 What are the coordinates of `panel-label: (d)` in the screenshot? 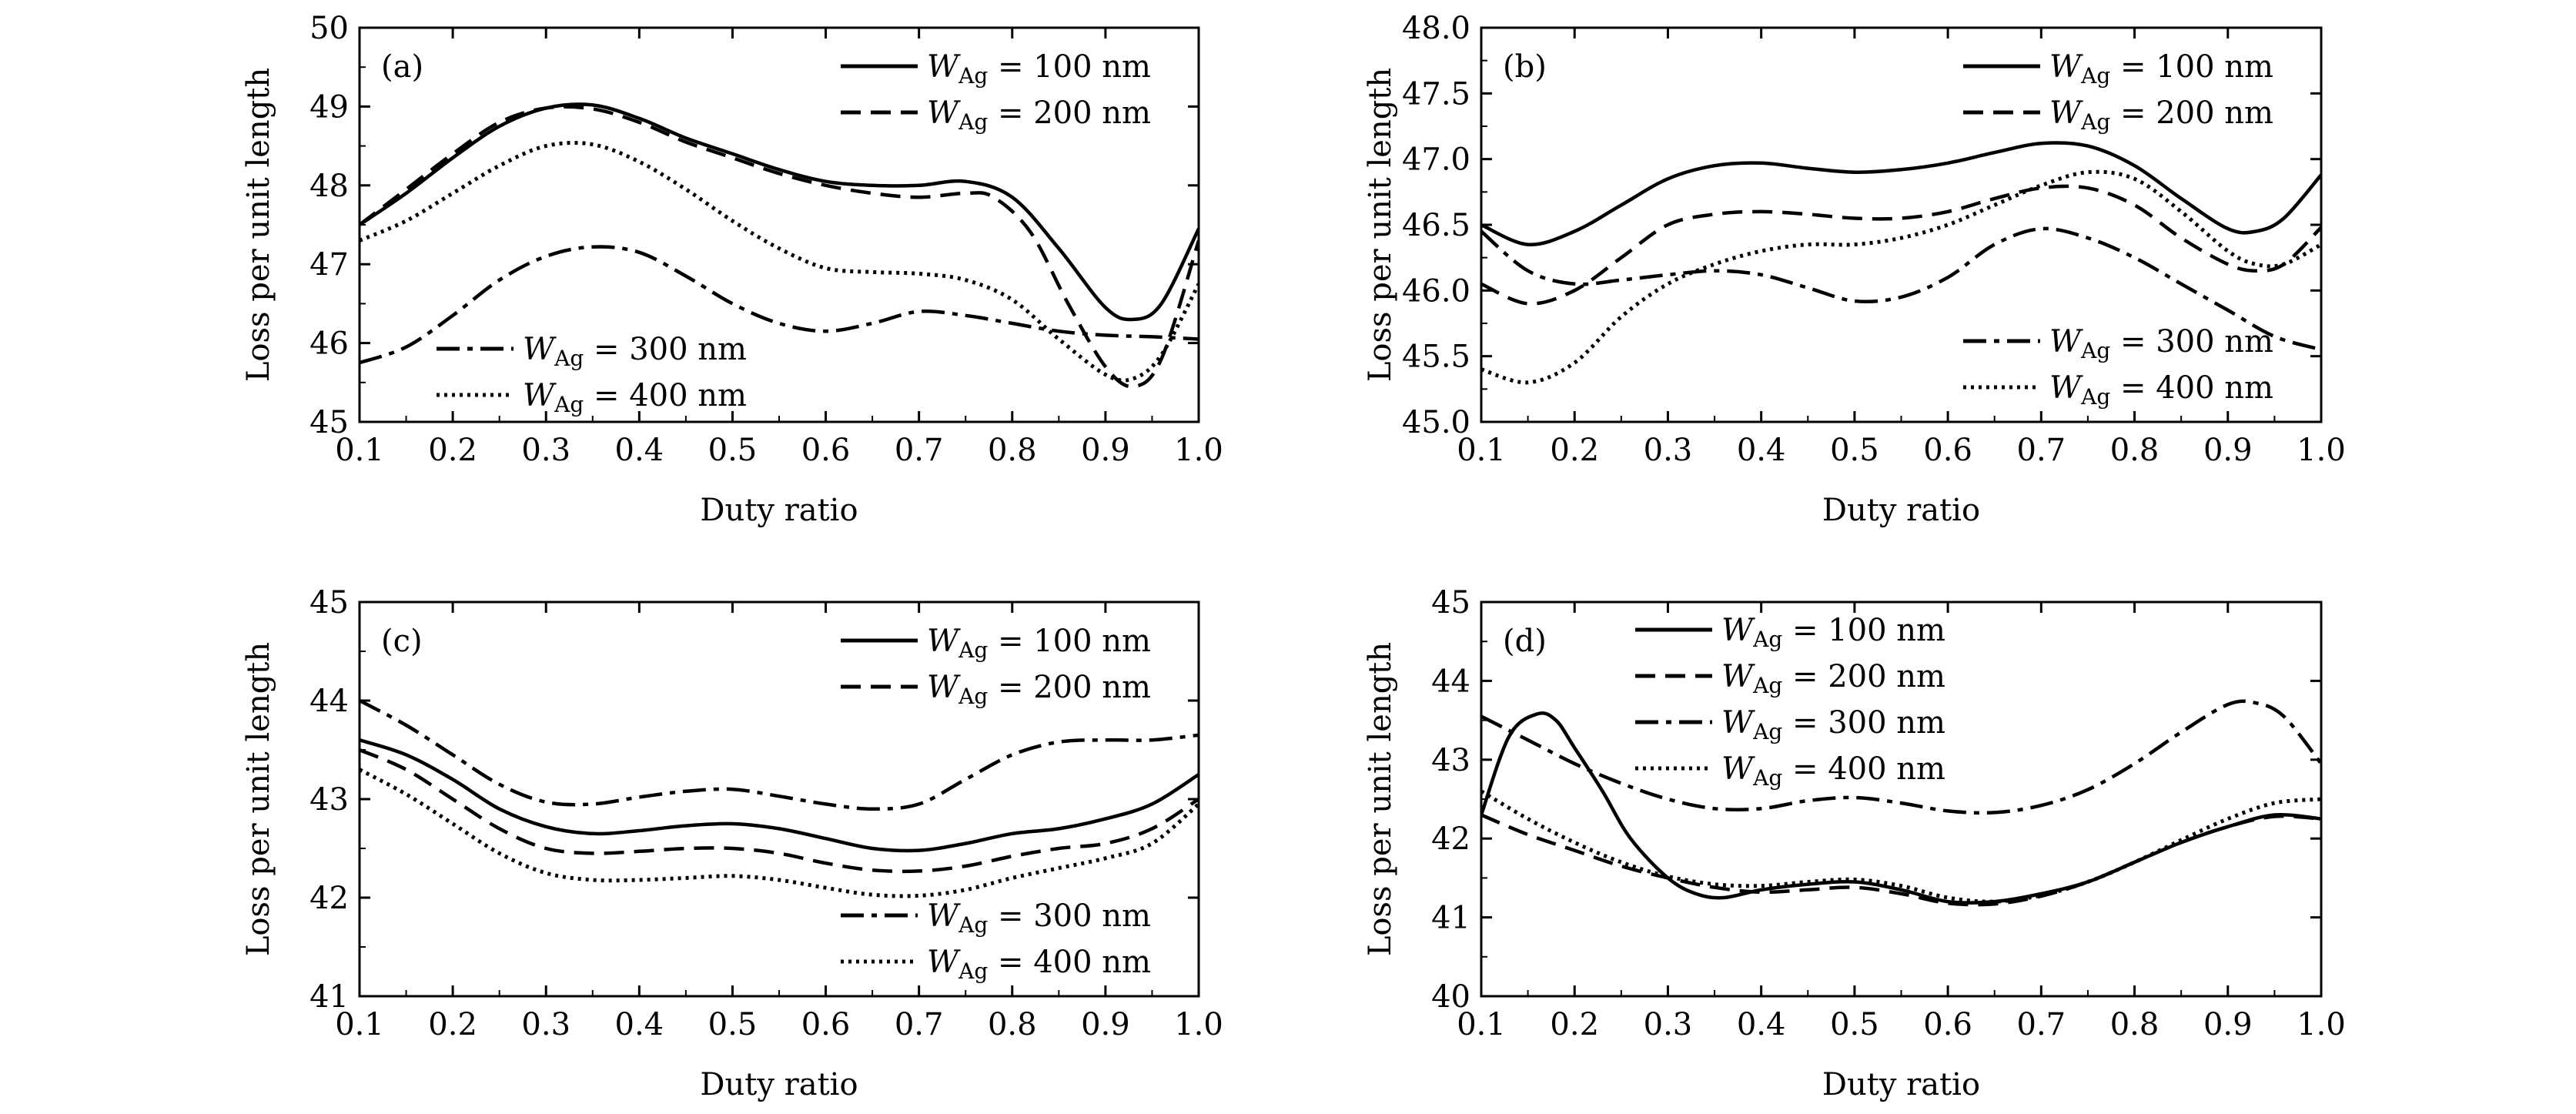 It's located at (1525, 641).